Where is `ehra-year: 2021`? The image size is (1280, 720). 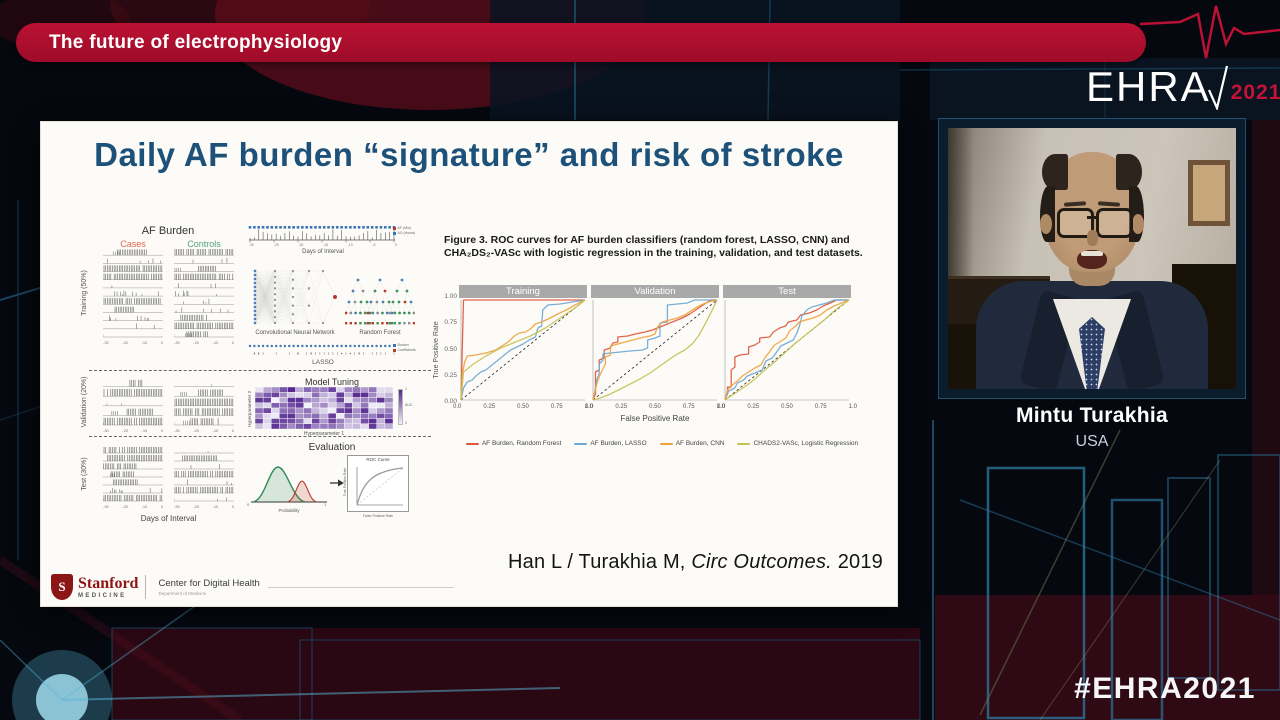 ehra-year: 2021 is located at coordinates (1255, 92).